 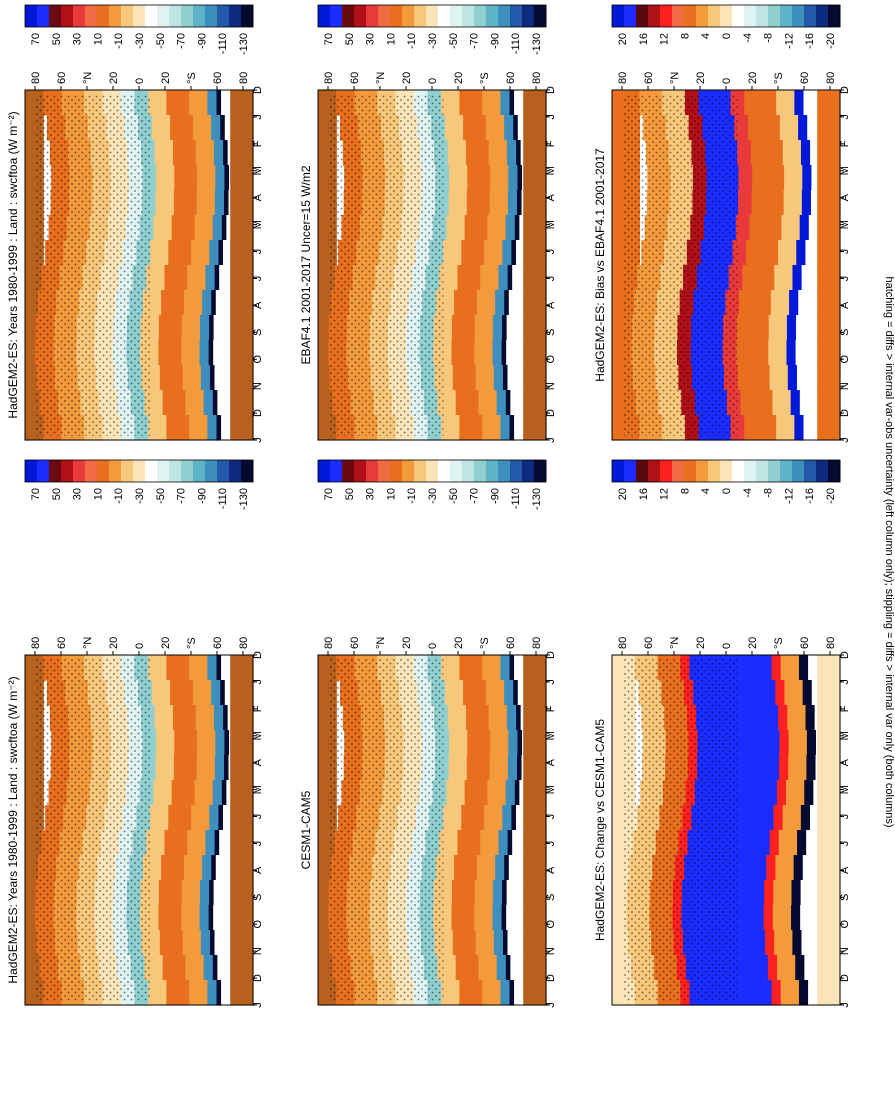 I want to click on month-tick-label: A, so click(x=845, y=870).